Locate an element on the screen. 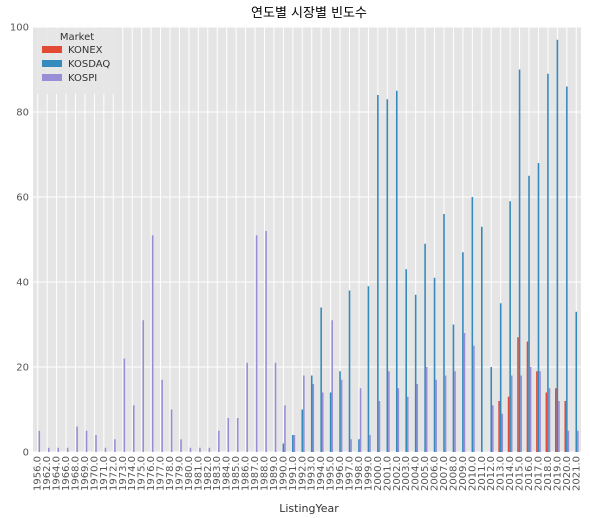  x-tick-label: 1979.0 is located at coordinates (179, 473).